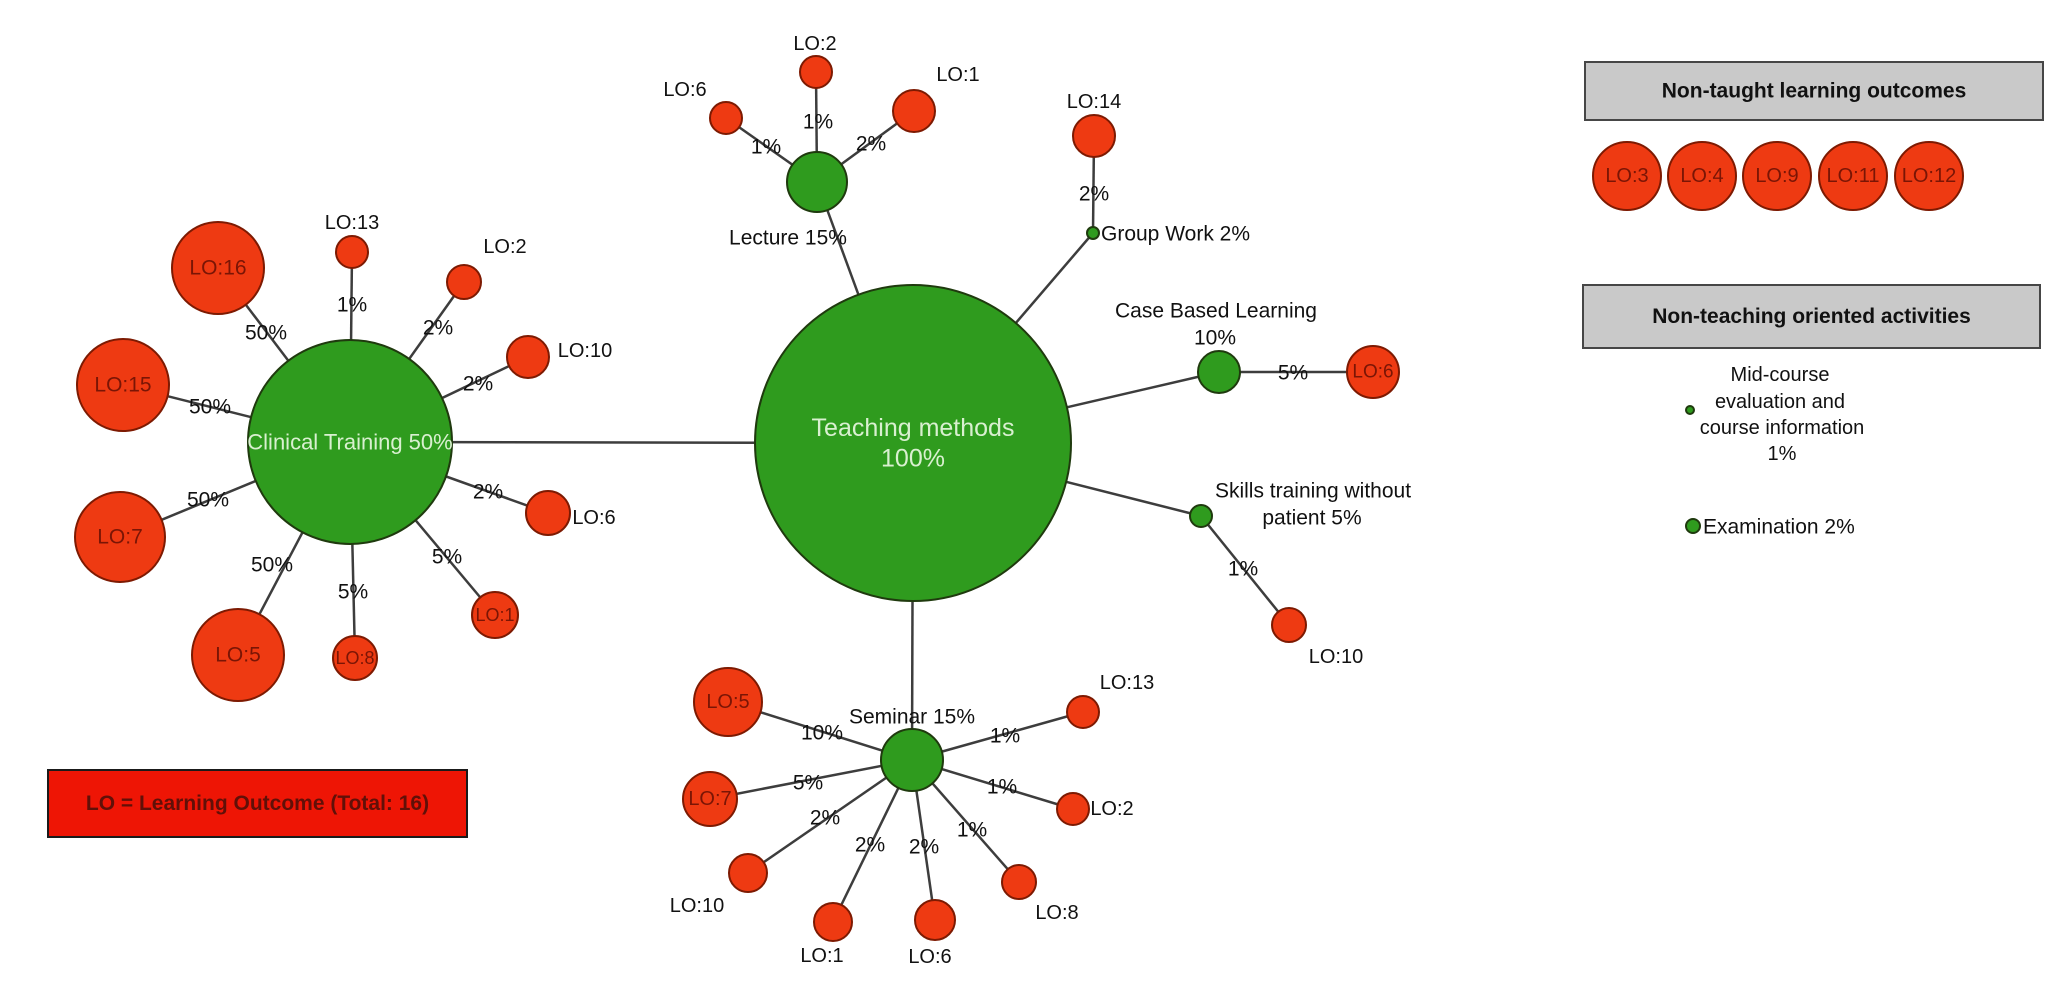 Image resolution: width=2059 pixels, height=1001 pixels. I want to click on diagram-label-15: LO:10, so click(1336, 657).